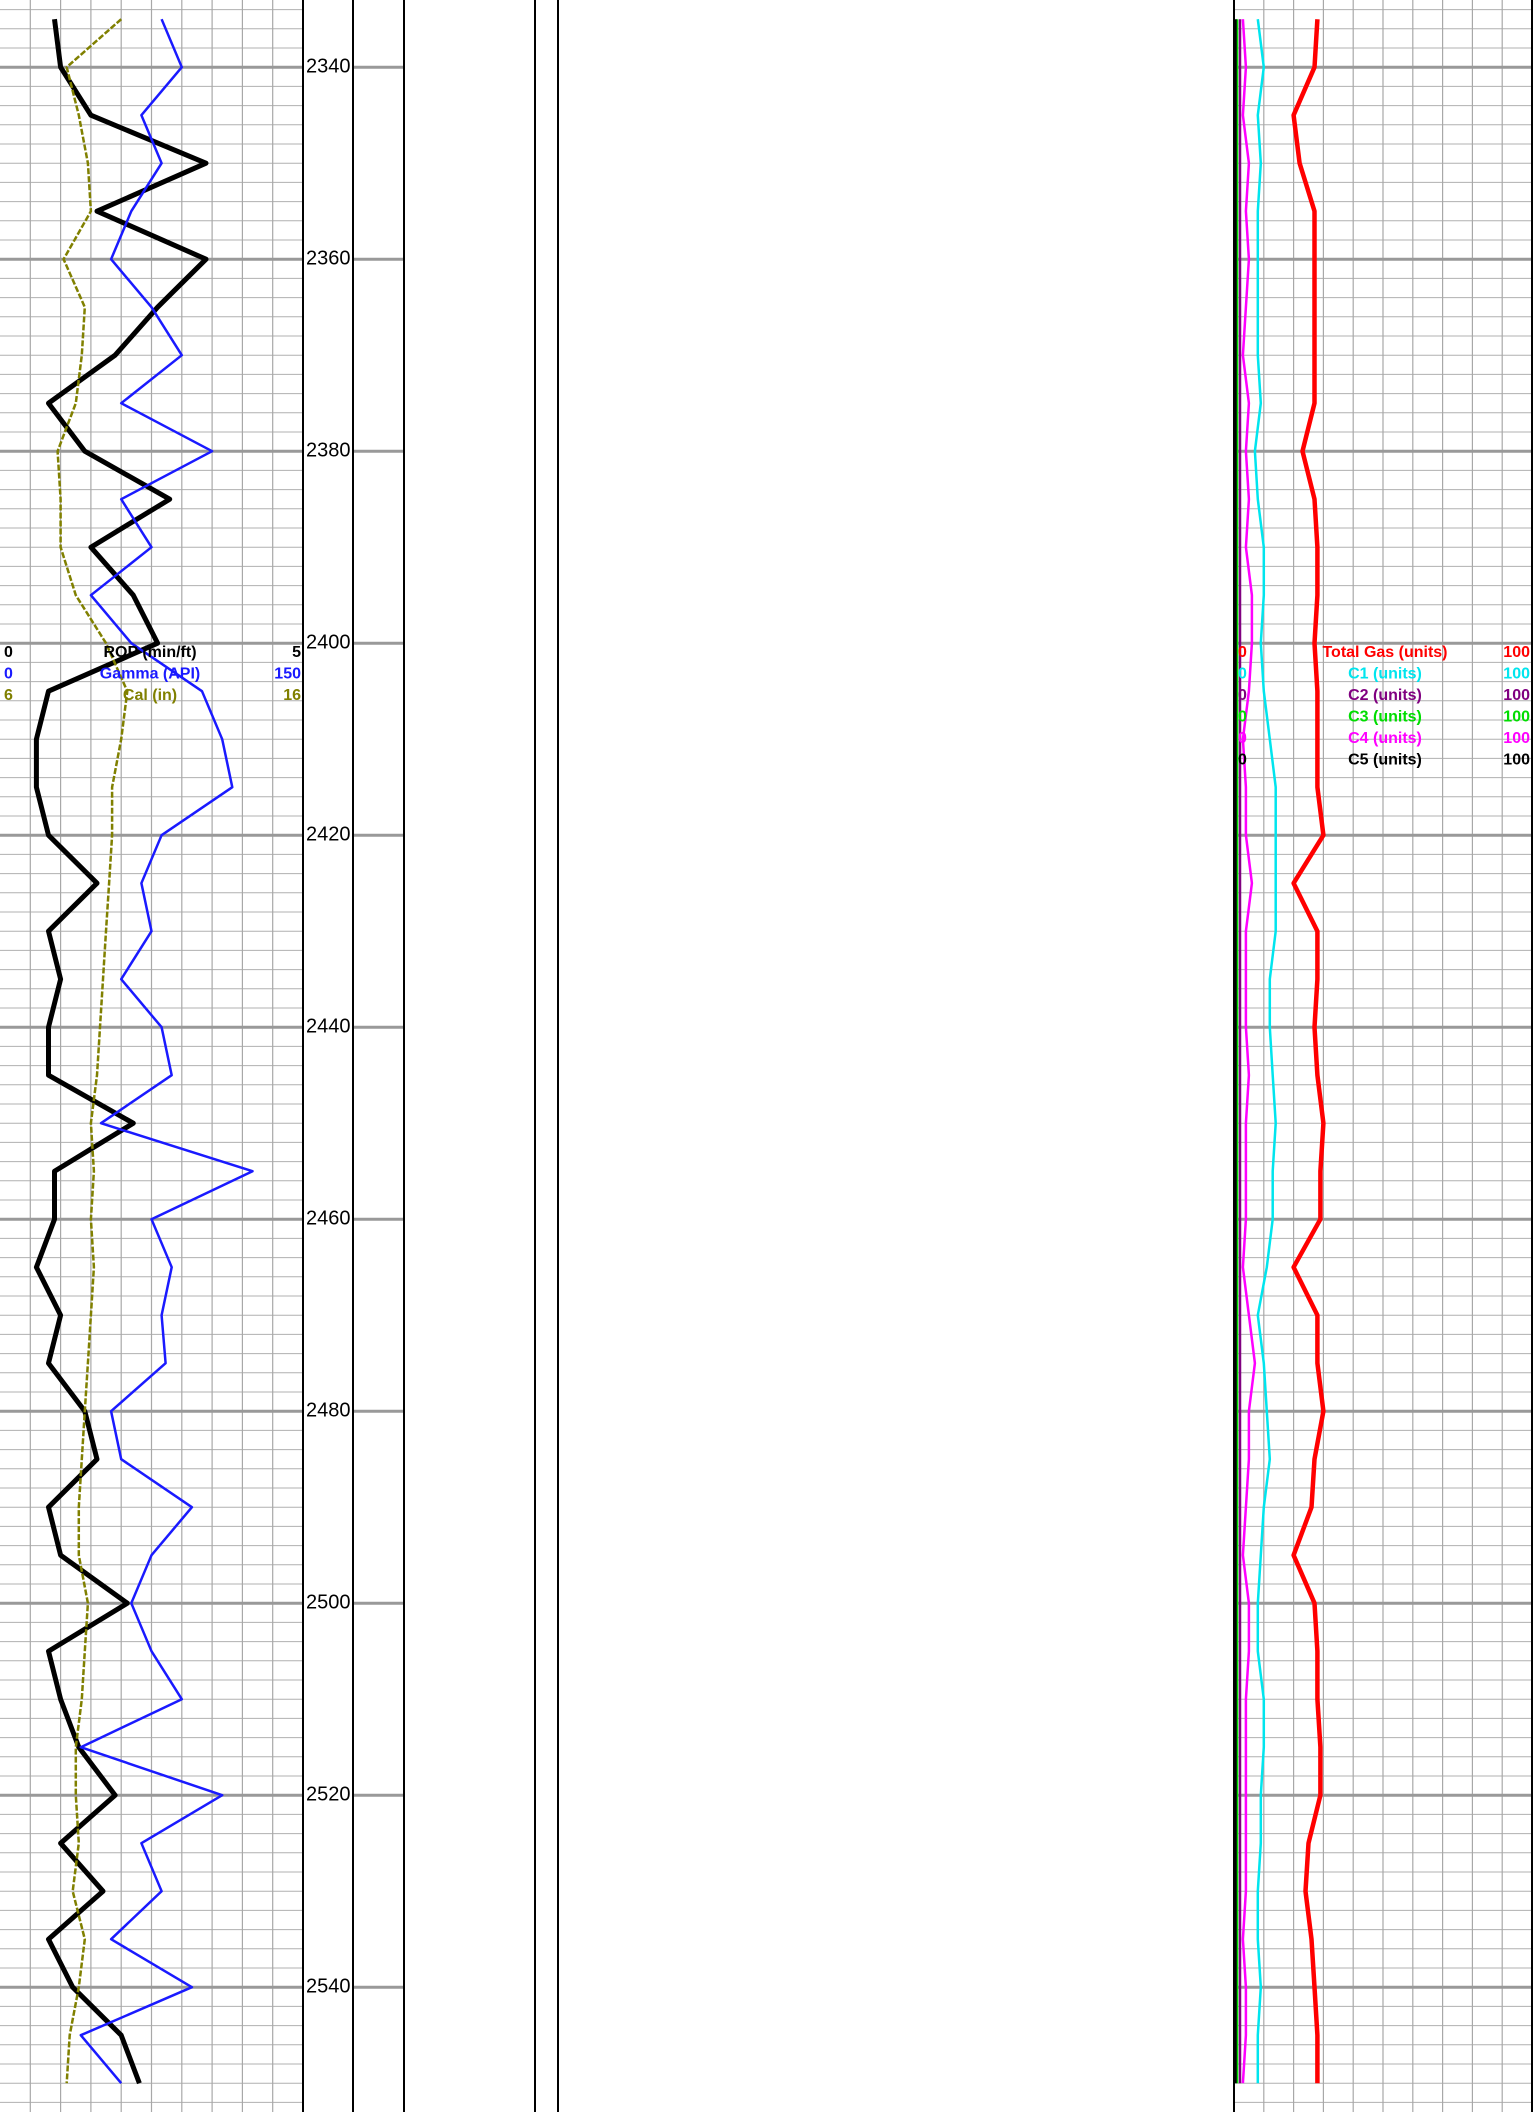 The image size is (1536, 2112). I want to click on depth-label: 2480, so click(328, 1410).